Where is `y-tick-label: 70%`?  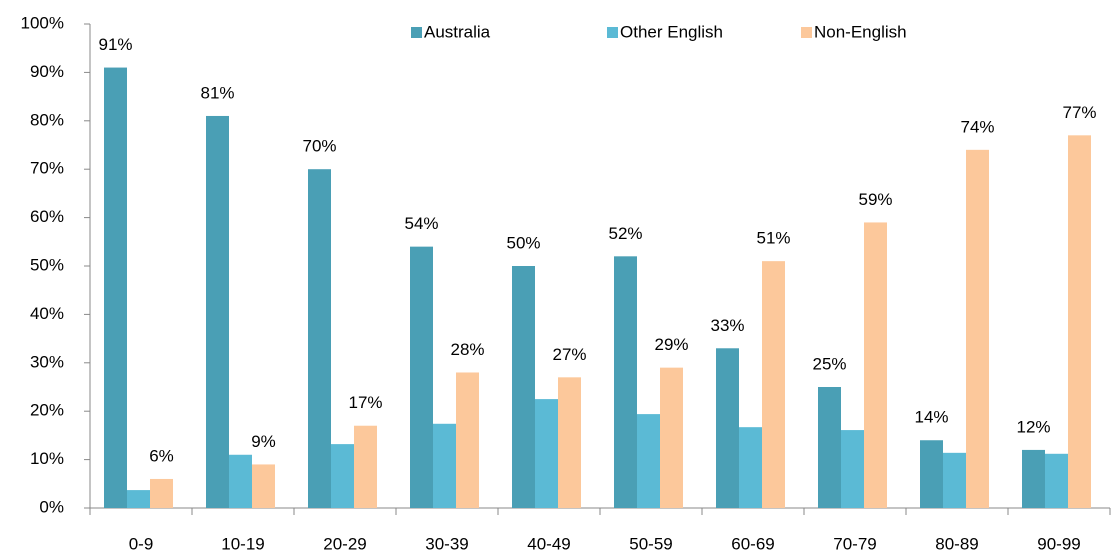 y-tick-label: 70% is located at coordinates (47, 168).